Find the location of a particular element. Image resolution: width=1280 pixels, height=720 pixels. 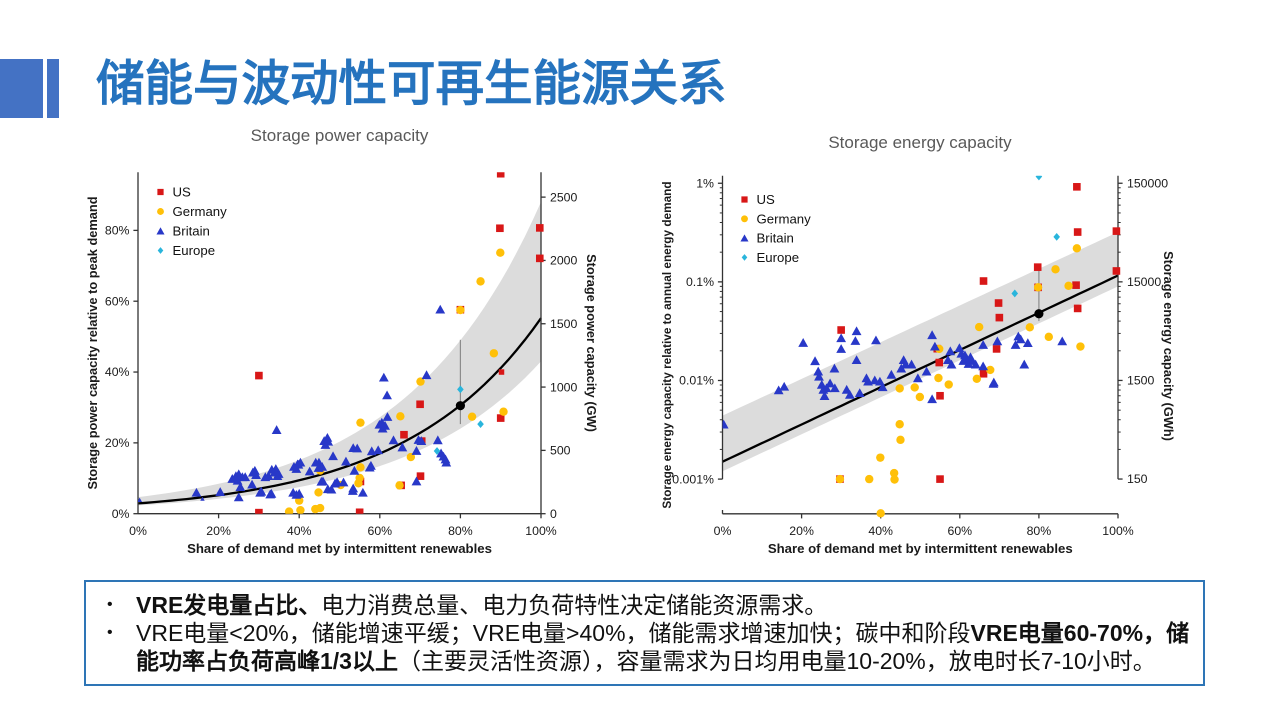

power-trend-line is located at coordinates (340, 411).